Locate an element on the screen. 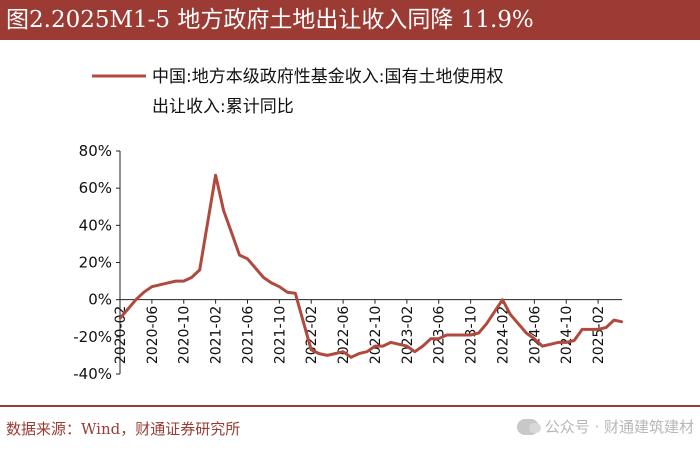 The width and height of the screenshot is (700, 451). legend: 中国:地方本级政府性基金收入:国有土地使用权 出让收入:累计同比 is located at coordinates (297, 91).